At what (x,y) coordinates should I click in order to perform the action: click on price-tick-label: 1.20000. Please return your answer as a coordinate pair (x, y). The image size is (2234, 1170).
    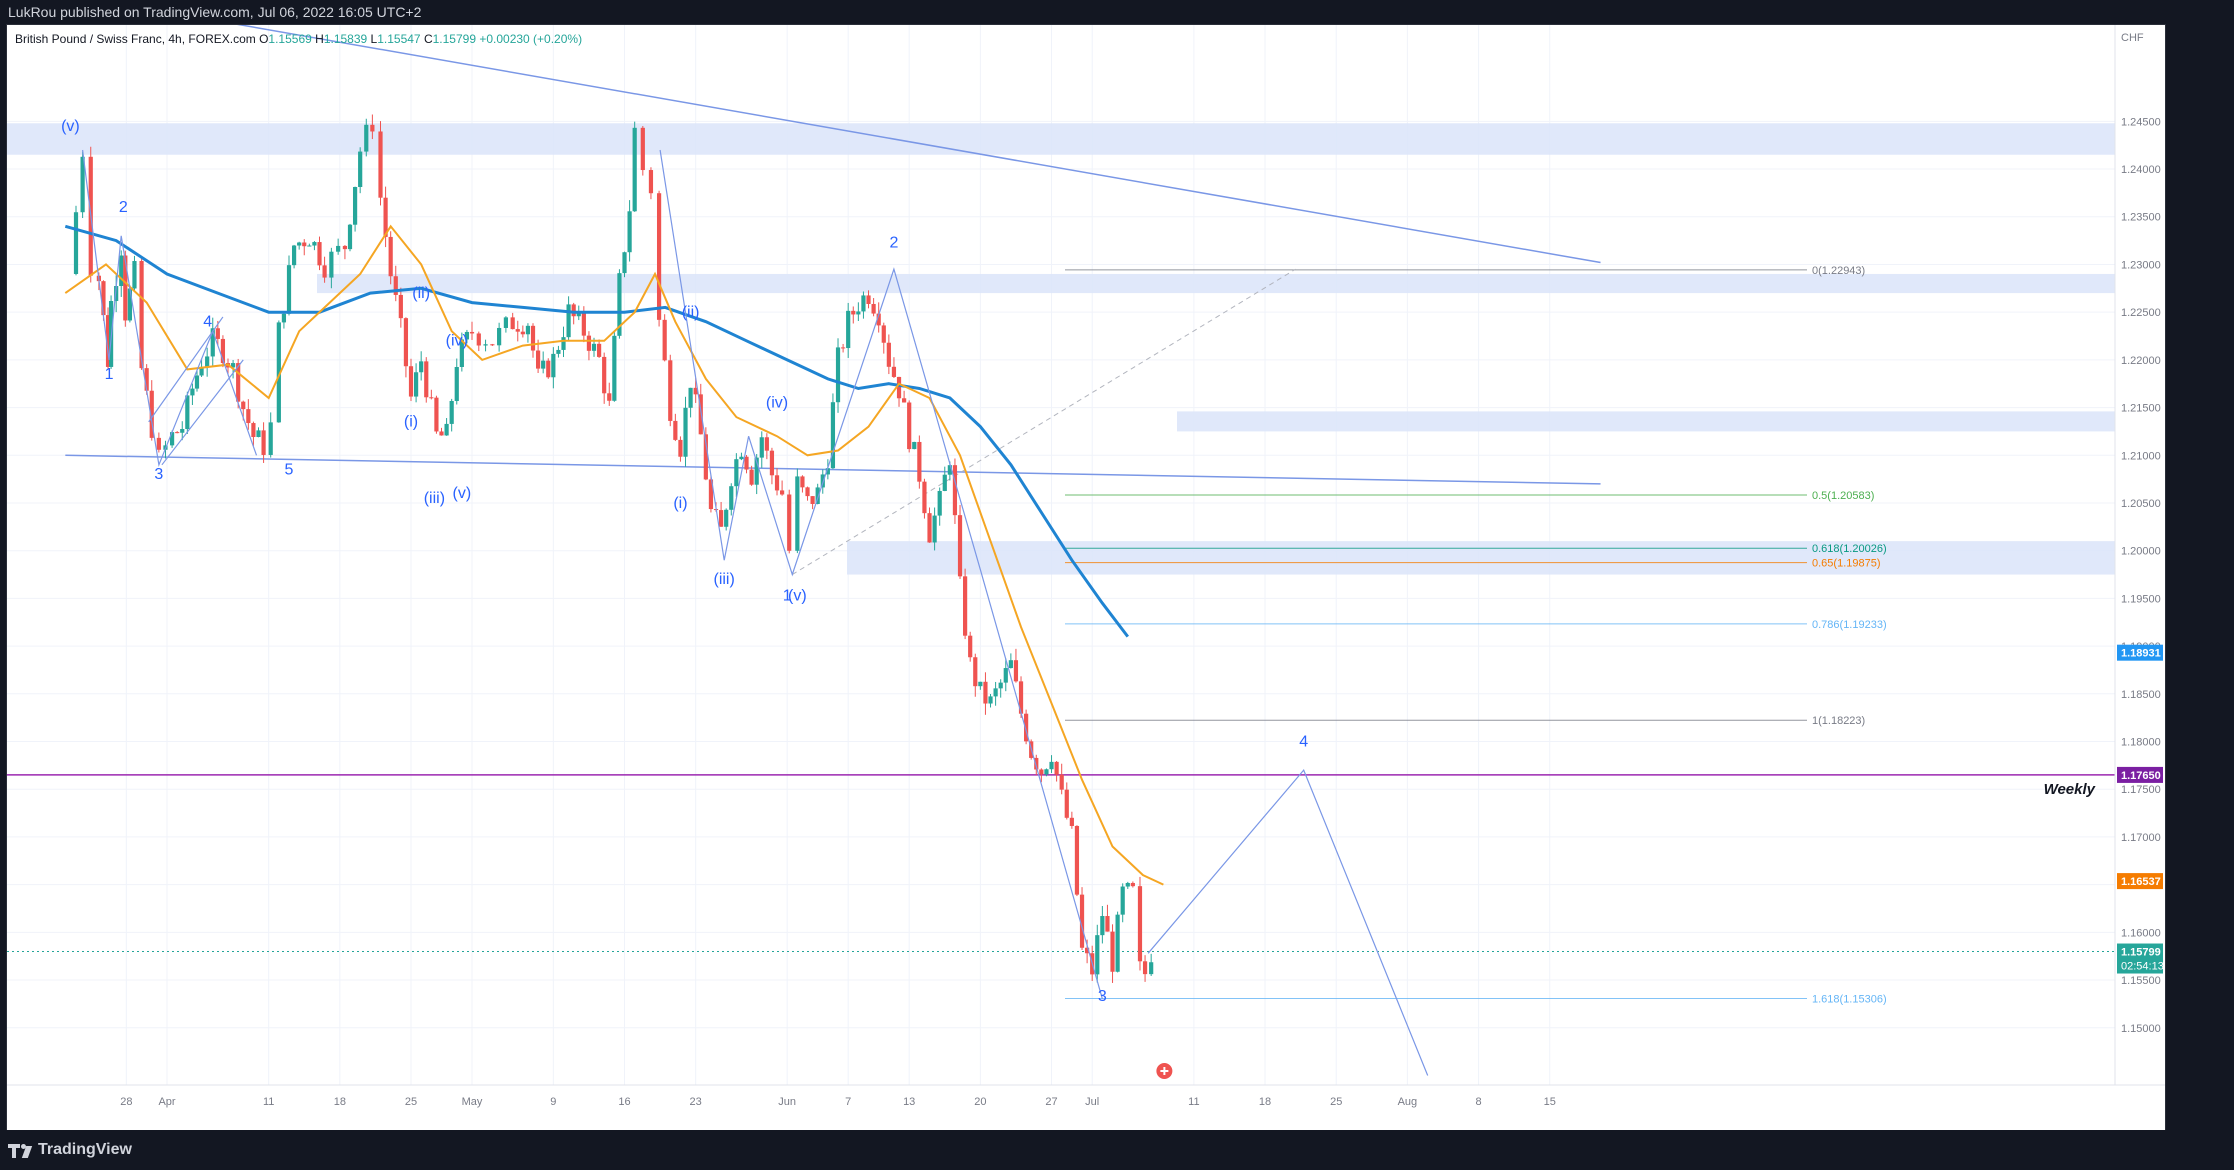
    Looking at the image, I should click on (2141, 552).